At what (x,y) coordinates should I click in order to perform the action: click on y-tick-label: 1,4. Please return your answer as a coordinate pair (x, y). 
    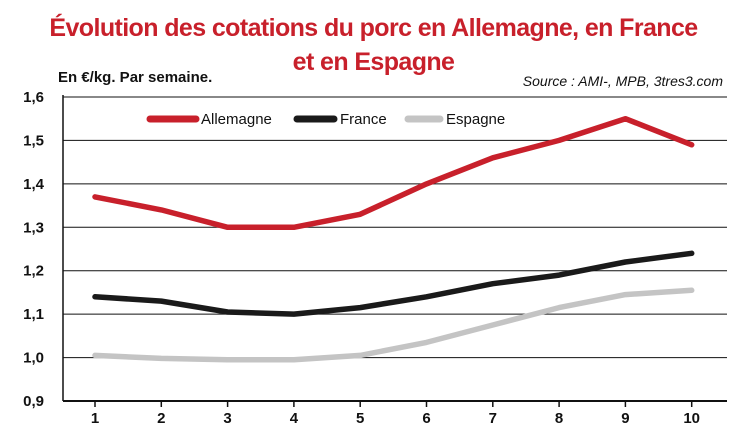
    Looking at the image, I should click on (34, 184).